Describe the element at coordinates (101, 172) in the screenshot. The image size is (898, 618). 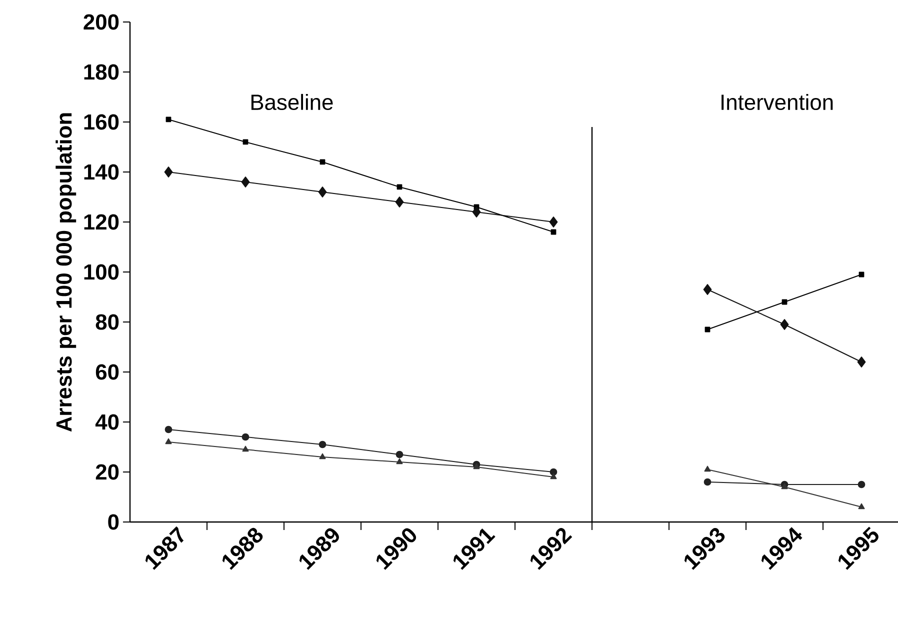
I see `y-tick-label: 140` at that location.